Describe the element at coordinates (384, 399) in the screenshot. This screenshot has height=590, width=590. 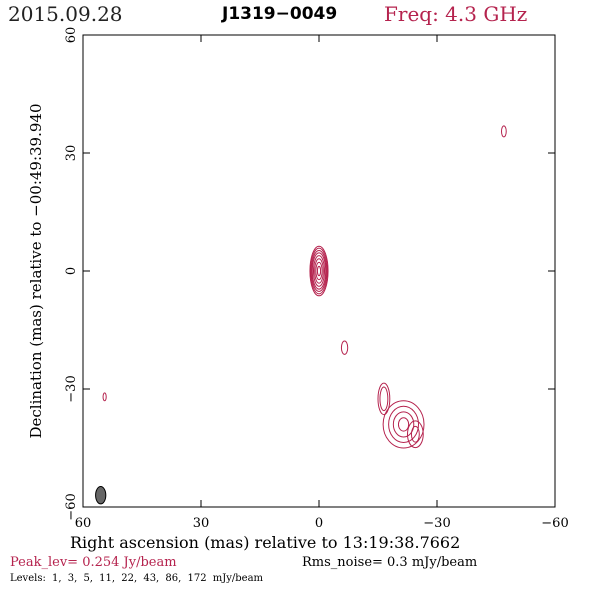
I see `contour-knot-jet-a` at that location.